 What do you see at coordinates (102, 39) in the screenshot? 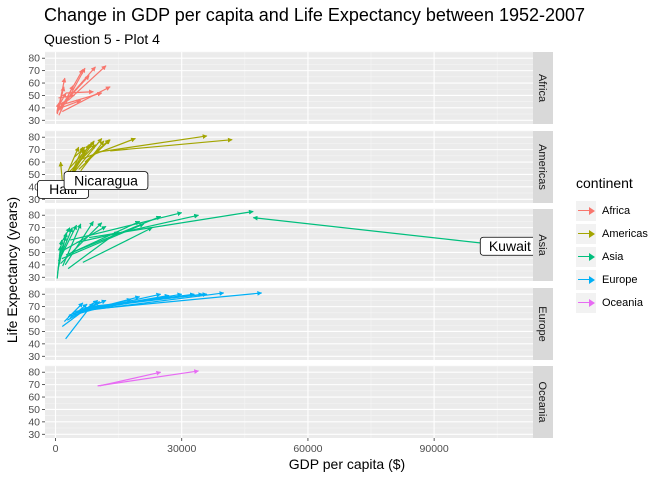
I see `chart-subtitle: Question 5 - Plot 4` at bounding box center [102, 39].